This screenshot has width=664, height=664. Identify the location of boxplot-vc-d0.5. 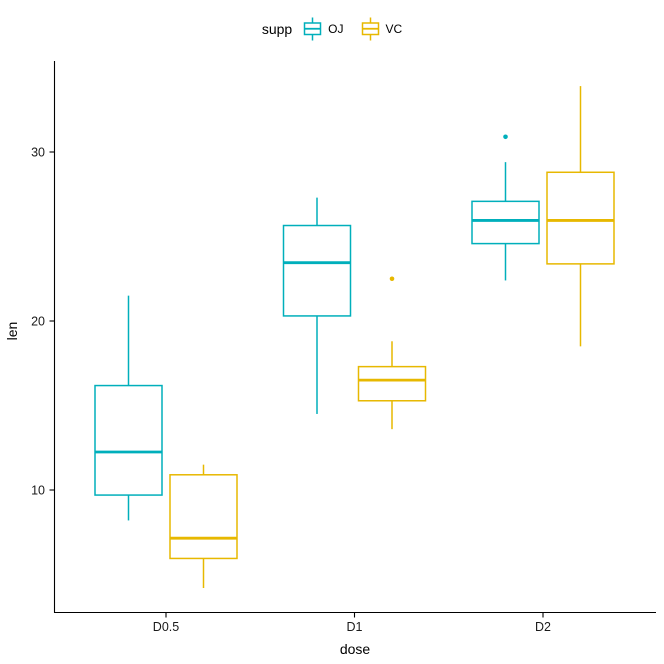
(203, 526).